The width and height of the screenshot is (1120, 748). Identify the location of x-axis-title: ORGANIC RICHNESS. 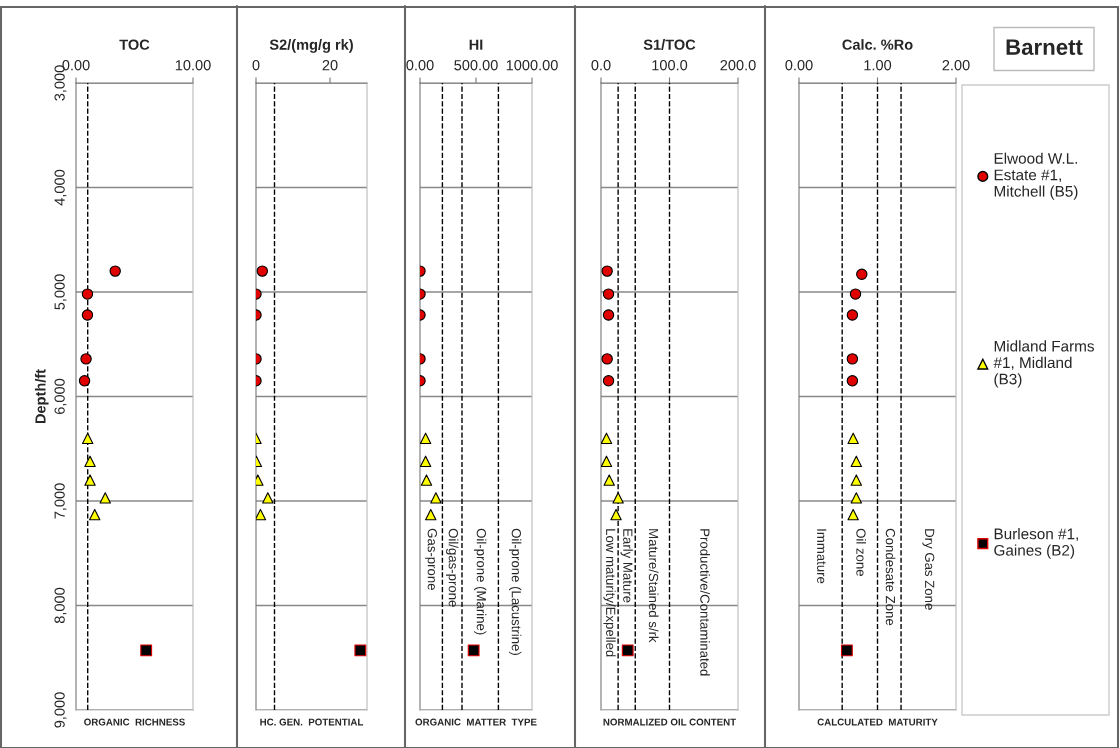
(134, 722).